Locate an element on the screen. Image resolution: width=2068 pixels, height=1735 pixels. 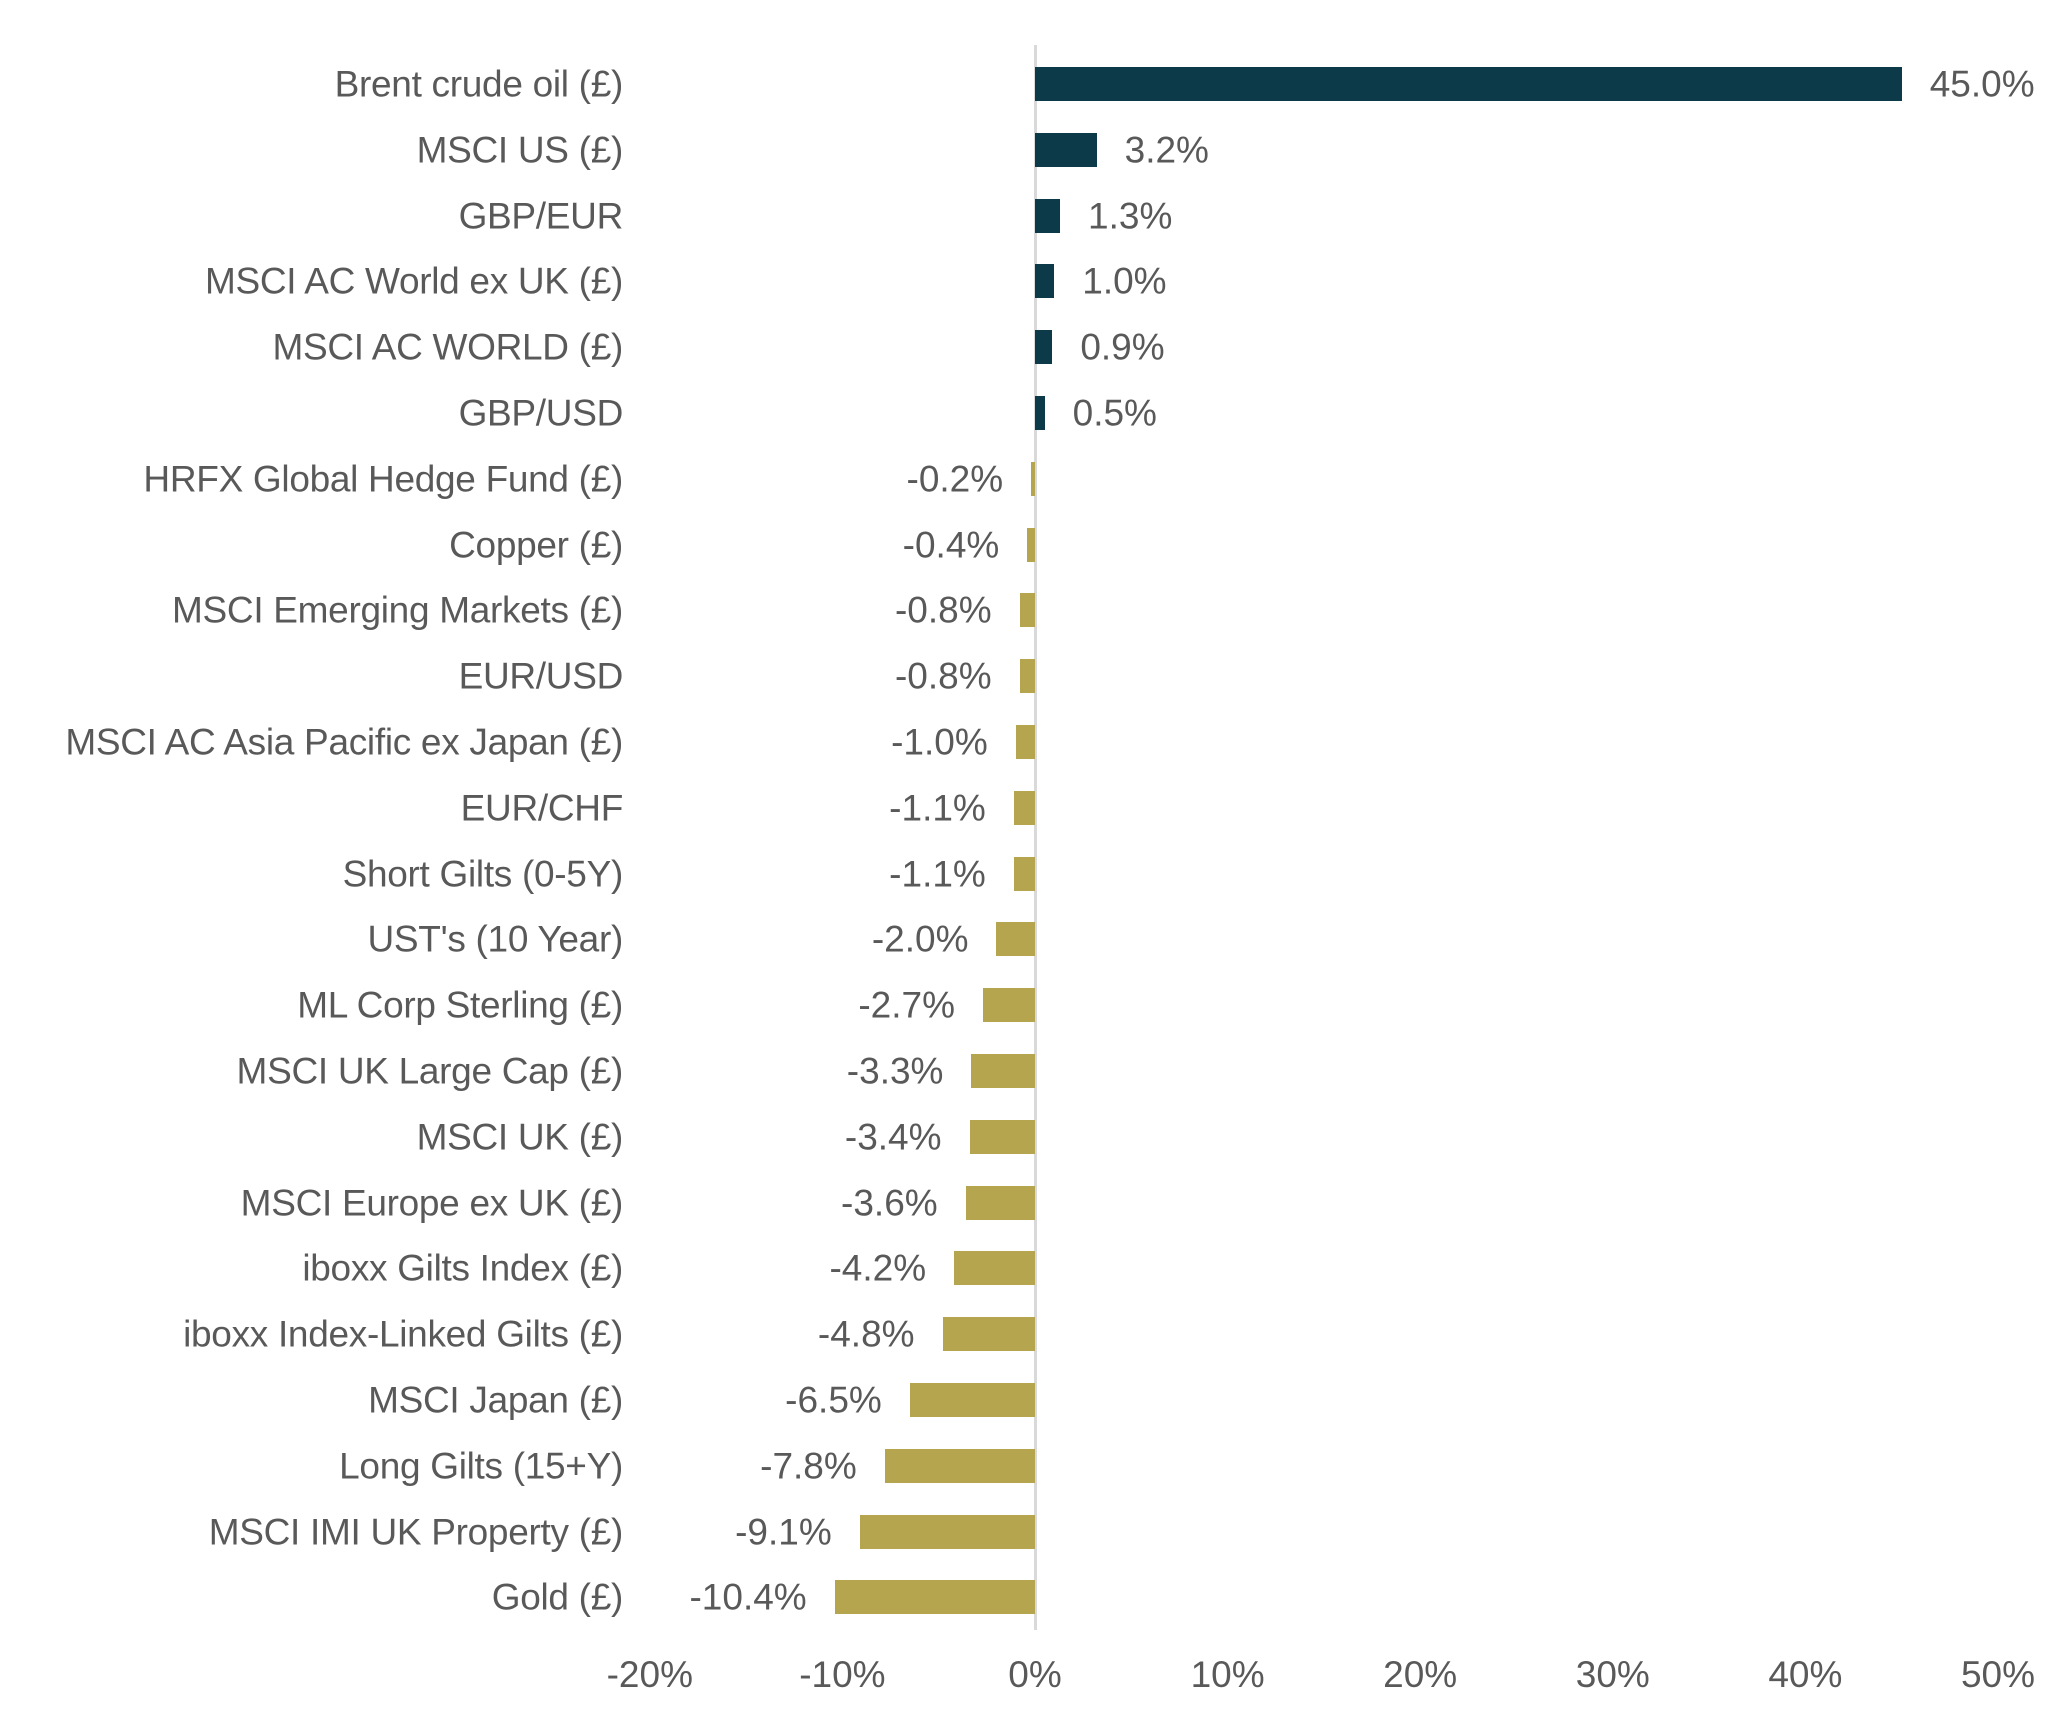
chart-row: UST's (10 Year) -2.0% is located at coordinates (1034, 939).